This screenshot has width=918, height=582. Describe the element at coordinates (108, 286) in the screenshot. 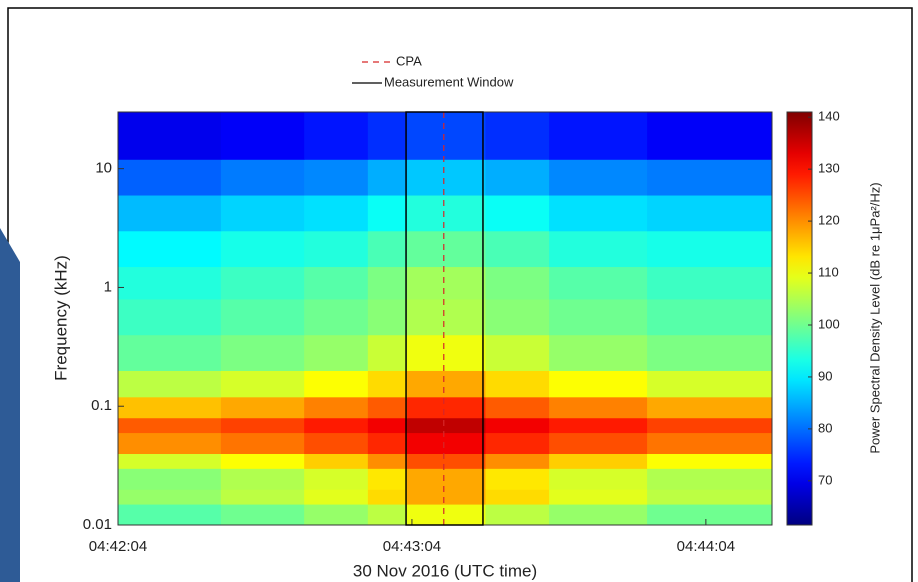

I see `y-tick-label: 1` at that location.